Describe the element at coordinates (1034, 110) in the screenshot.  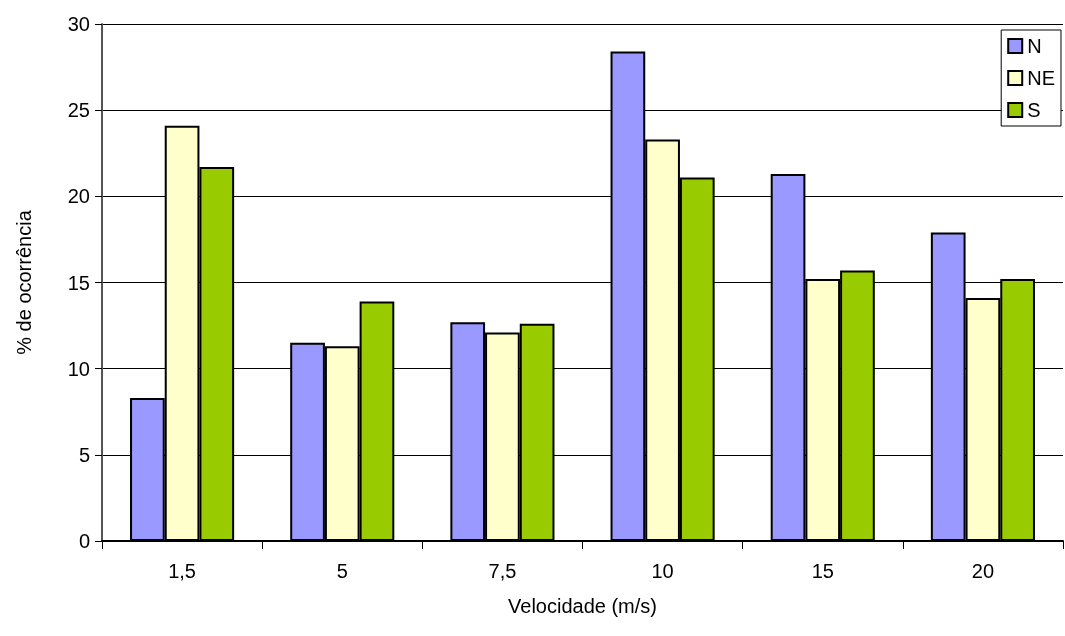
I see `legend-label: S` at that location.